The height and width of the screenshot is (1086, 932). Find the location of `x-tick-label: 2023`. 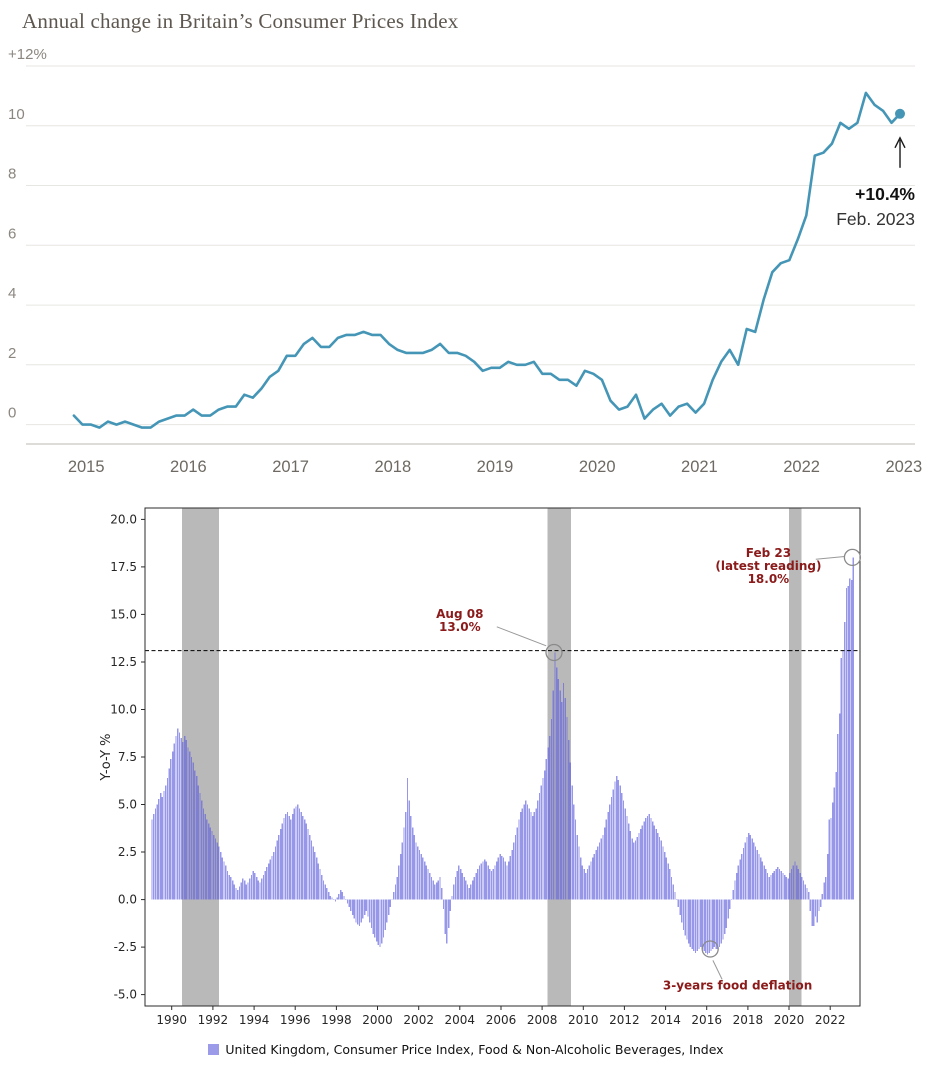

x-tick-label: 2023 is located at coordinates (903, 467).